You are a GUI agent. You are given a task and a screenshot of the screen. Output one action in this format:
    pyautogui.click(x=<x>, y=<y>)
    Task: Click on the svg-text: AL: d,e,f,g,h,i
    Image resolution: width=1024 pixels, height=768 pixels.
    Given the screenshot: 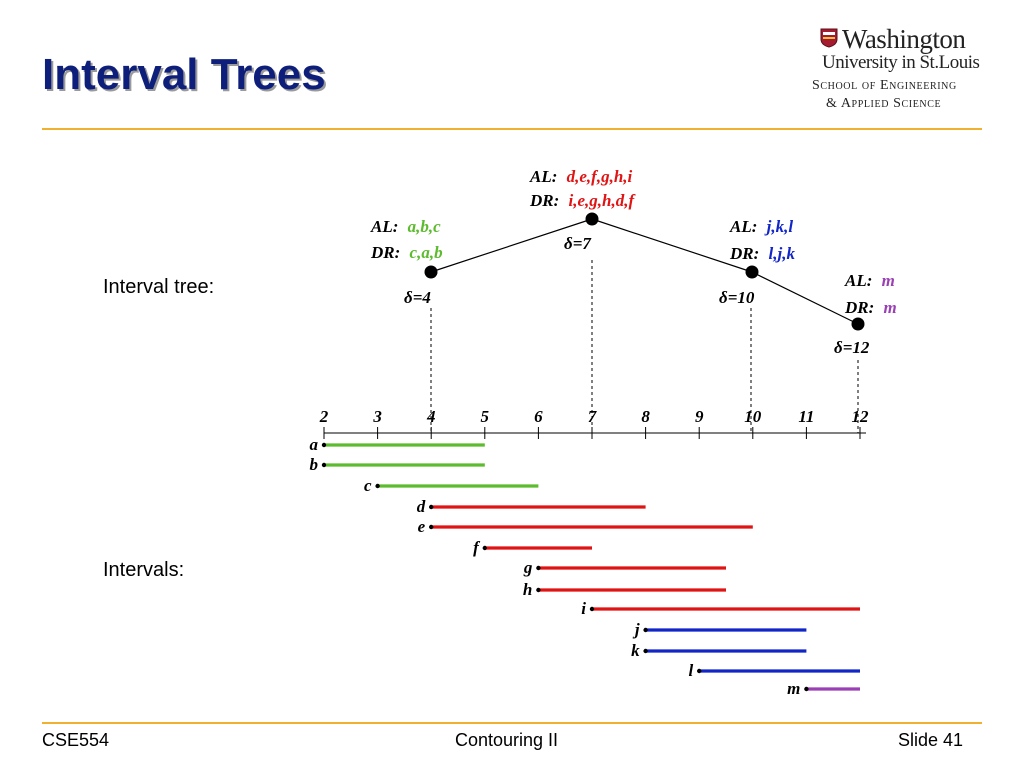 What is the action you would take?
    pyautogui.click(x=581, y=176)
    